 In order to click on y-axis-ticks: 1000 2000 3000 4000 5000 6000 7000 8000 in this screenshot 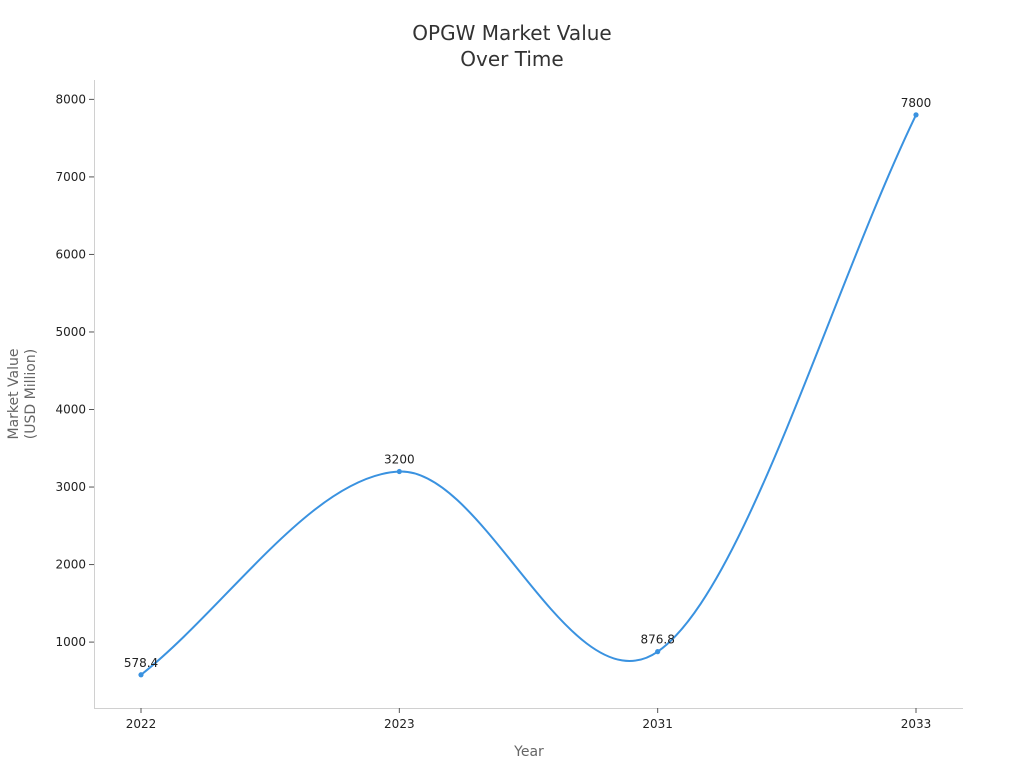, I will do `click(74, 370)`.